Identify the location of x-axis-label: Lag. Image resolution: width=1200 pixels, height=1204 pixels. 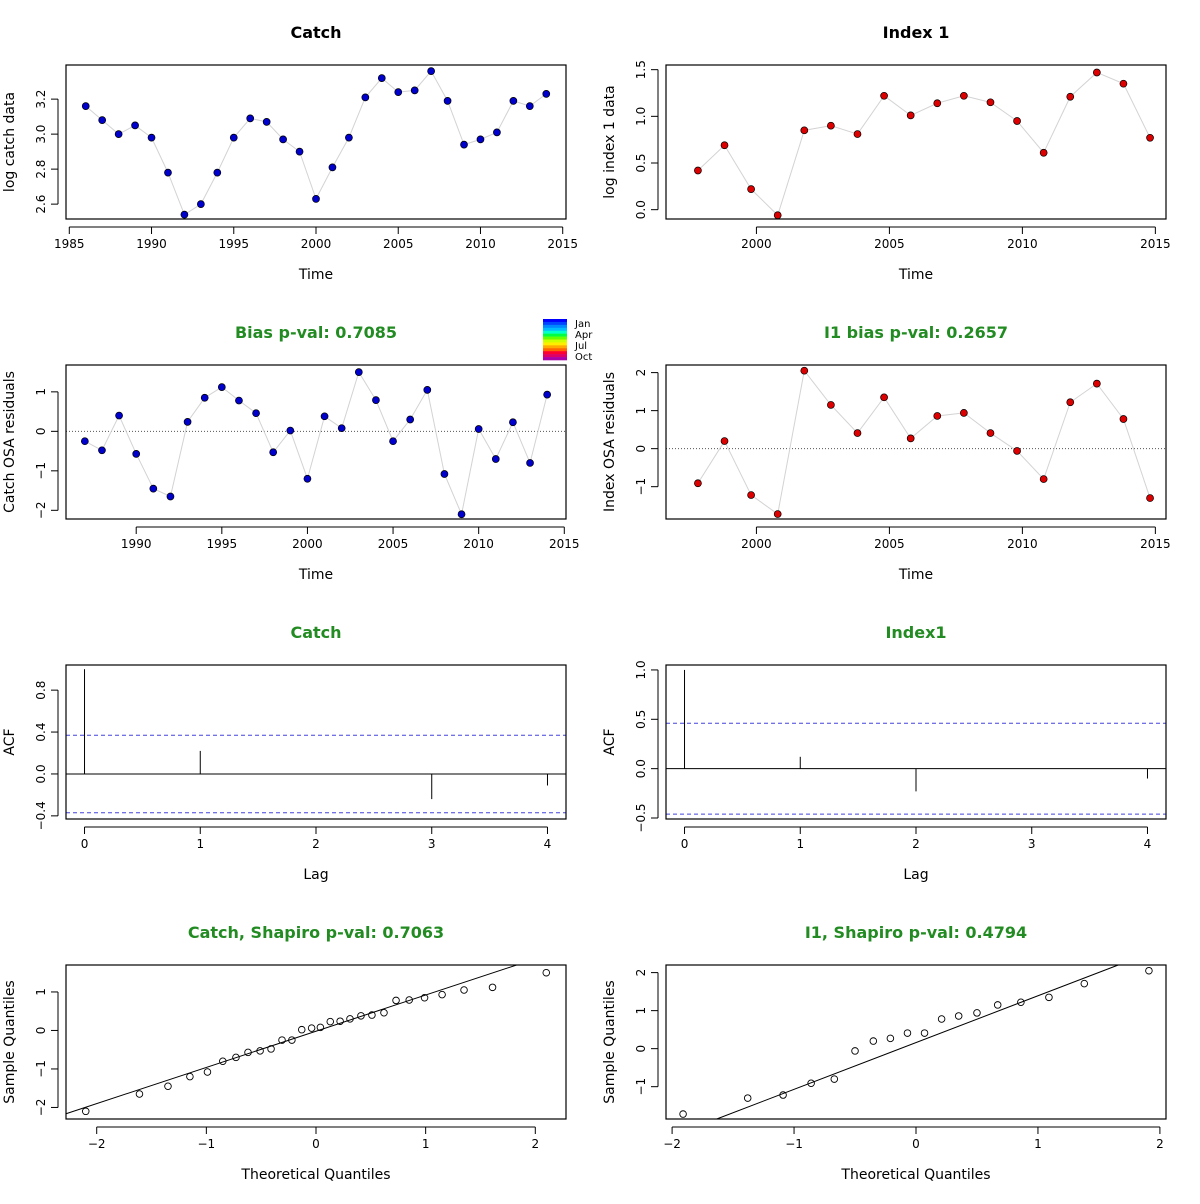
(915, 875).